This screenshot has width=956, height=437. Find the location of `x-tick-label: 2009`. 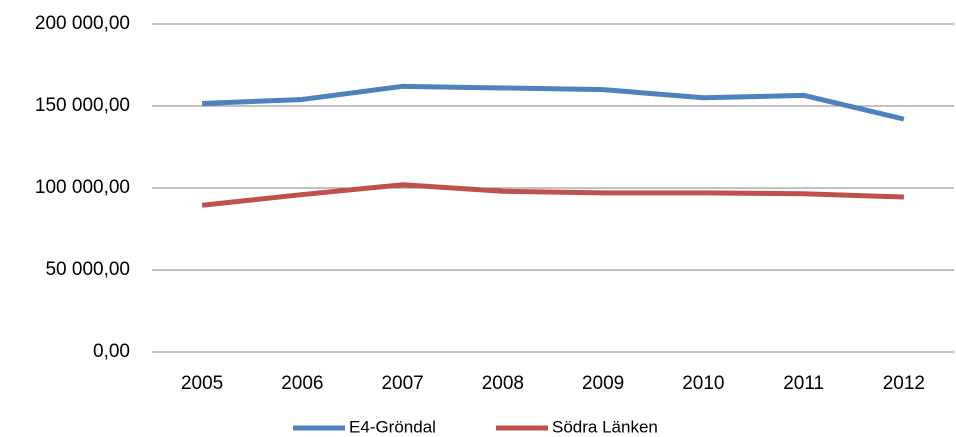

x-tick-label: 2009 is located at coordinates (603, 383).